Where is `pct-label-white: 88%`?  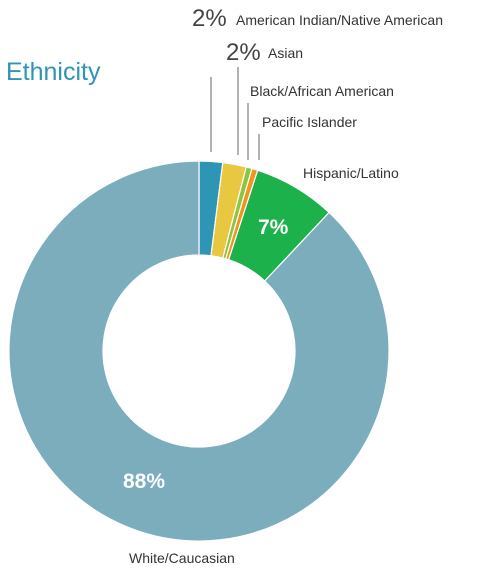
pct-label-white: 88% is located at coordinates (144, 481).